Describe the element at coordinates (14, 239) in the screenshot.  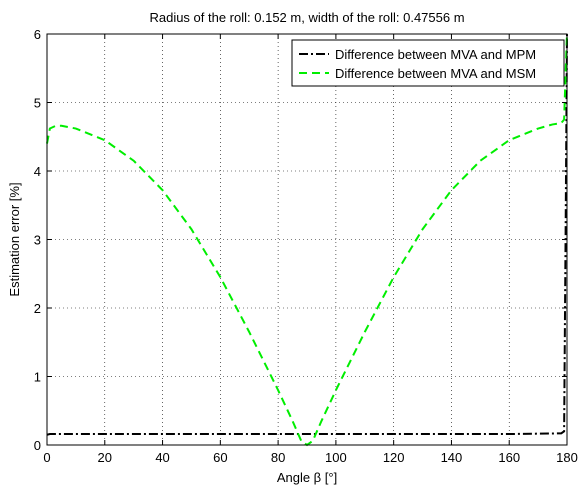
I see `y-axis-label: Estimation error [%]` at that location.